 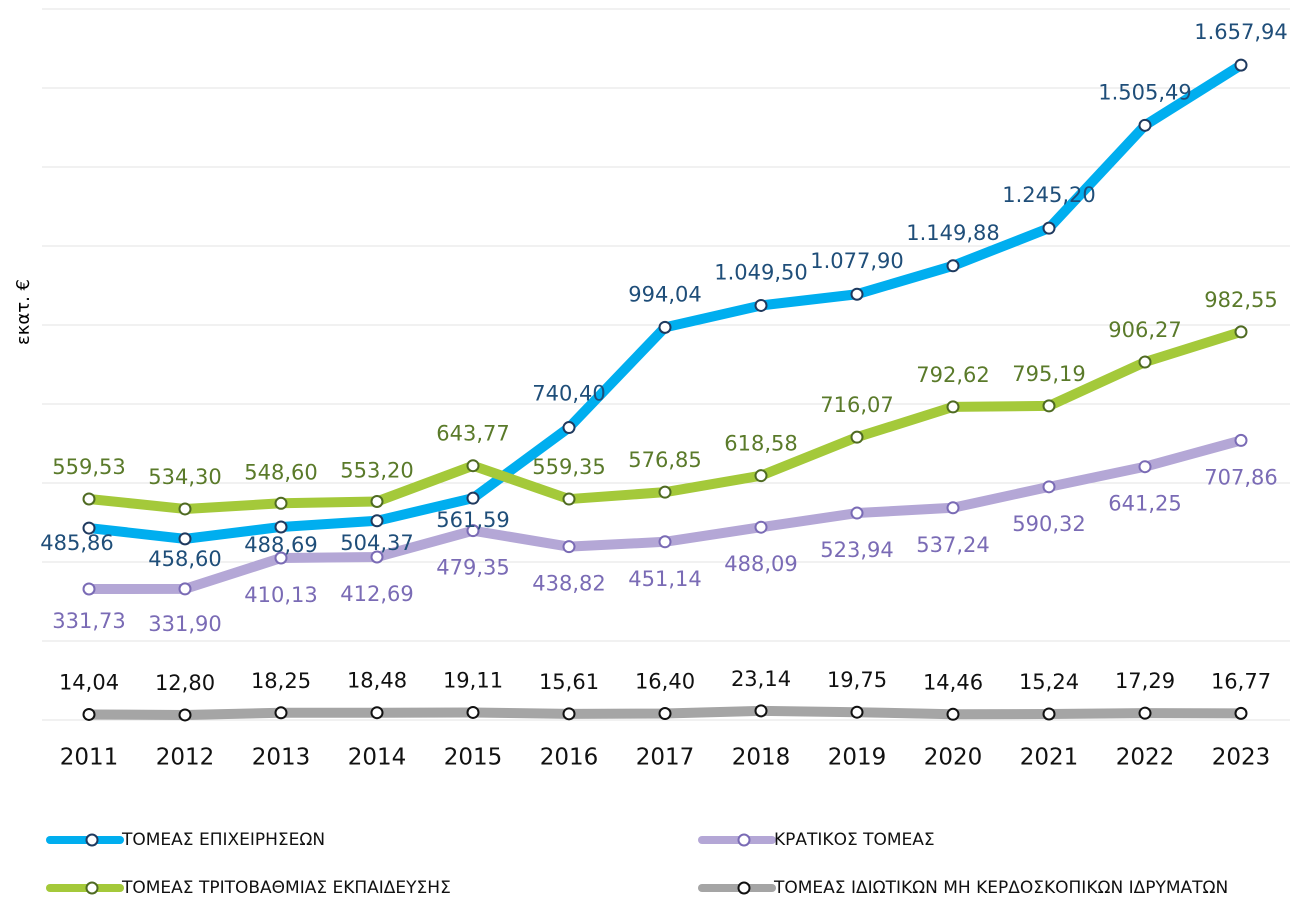 What do you see at coordinates (88, 467) in the screenshot?
I see `data-label: 559,53` at bounding box center [88, 467].